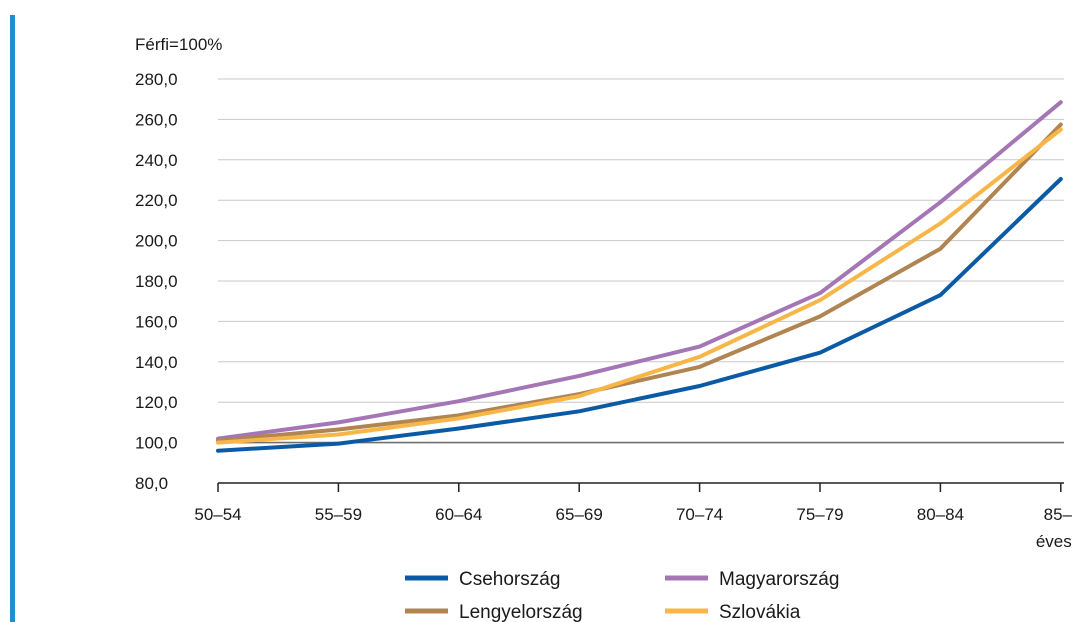 This screenshot has height=622, width=1085. What do you see at coordinates (12, 318) in the screenshot?
I see `left-accent-bar` at bounding box center [12, 318].